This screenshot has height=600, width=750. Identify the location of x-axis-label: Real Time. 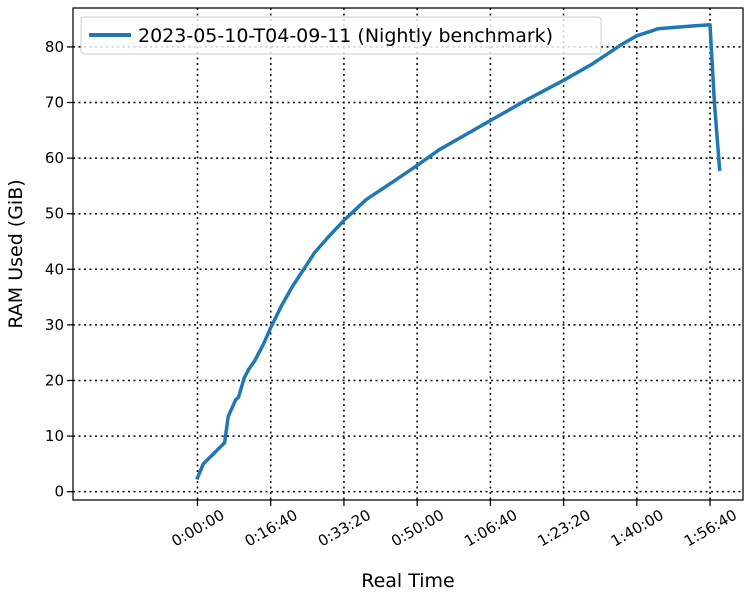
(408, 581).